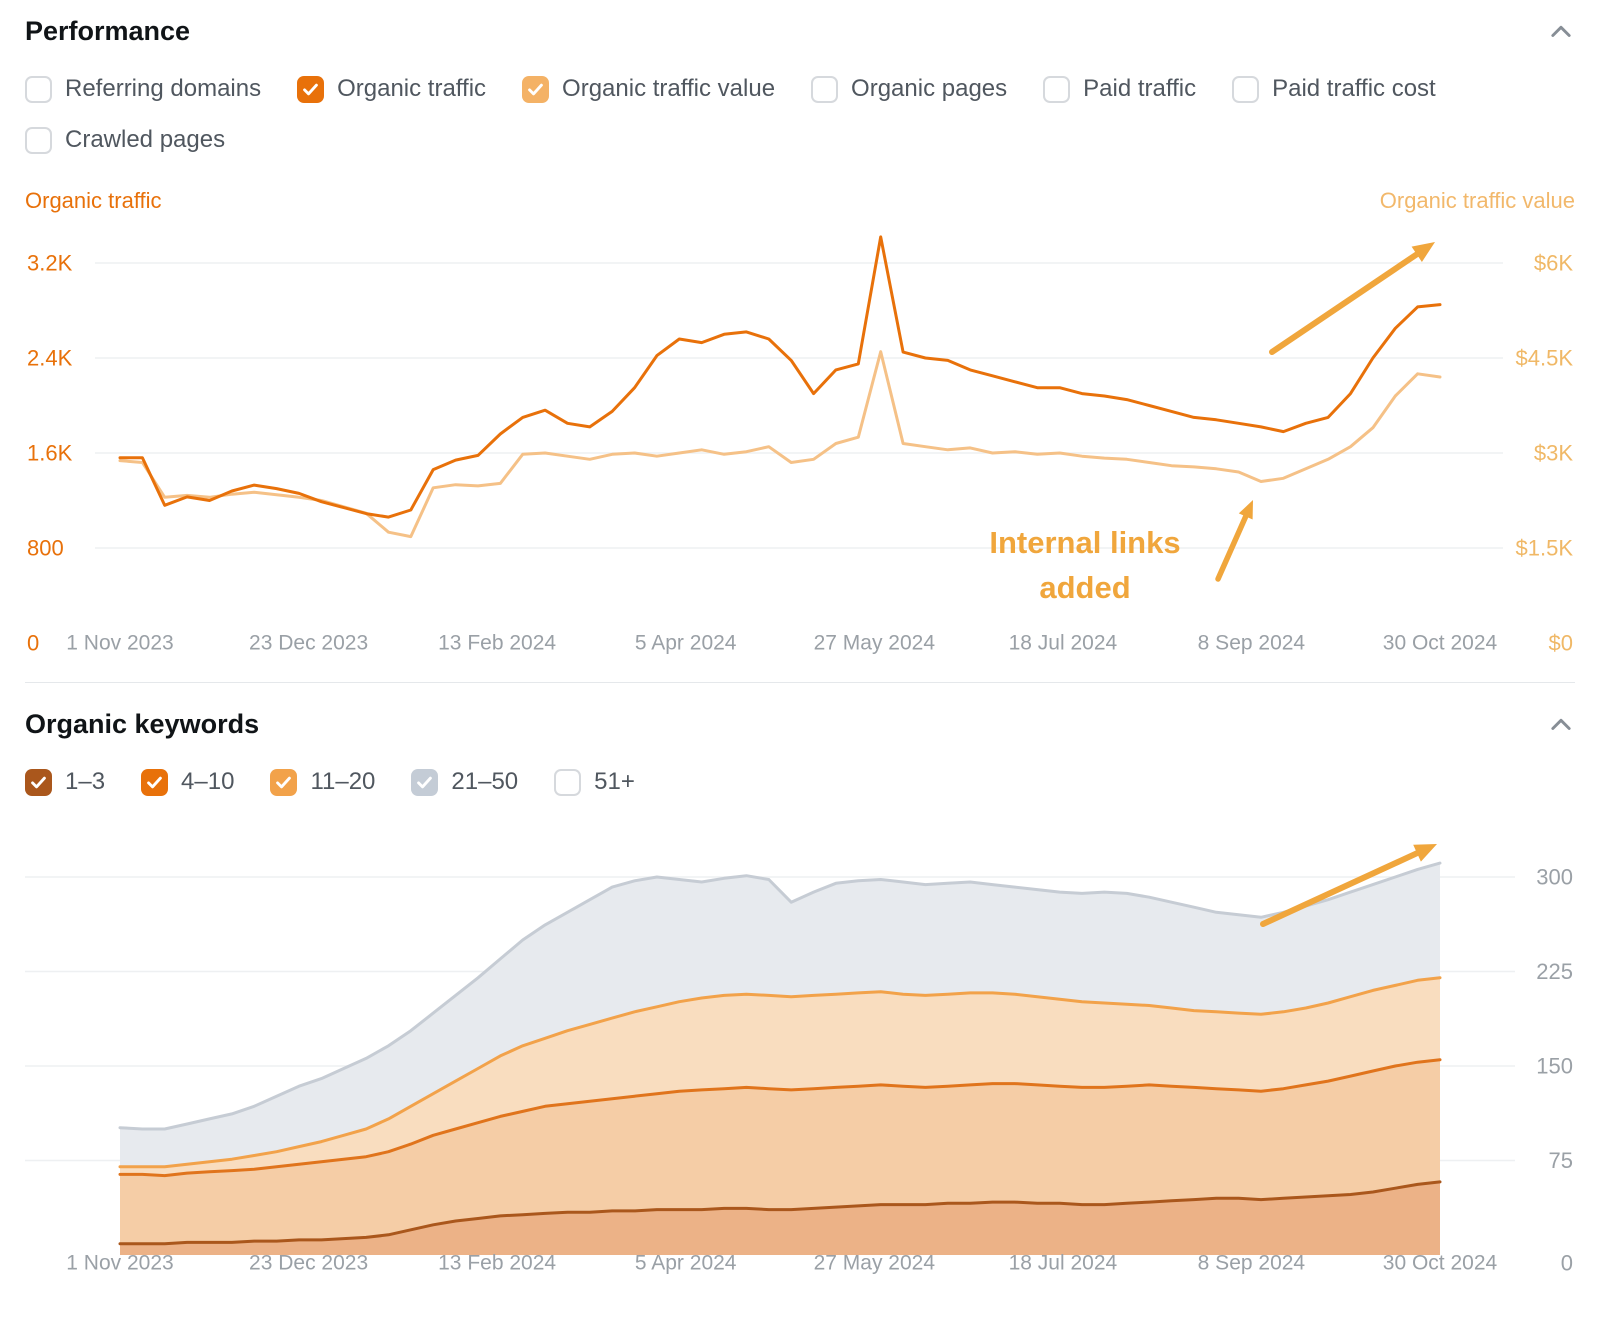  Describe the element at coordinates (145, 139) in the screenshot. I see `legend-label: Crawled pages` at that location.